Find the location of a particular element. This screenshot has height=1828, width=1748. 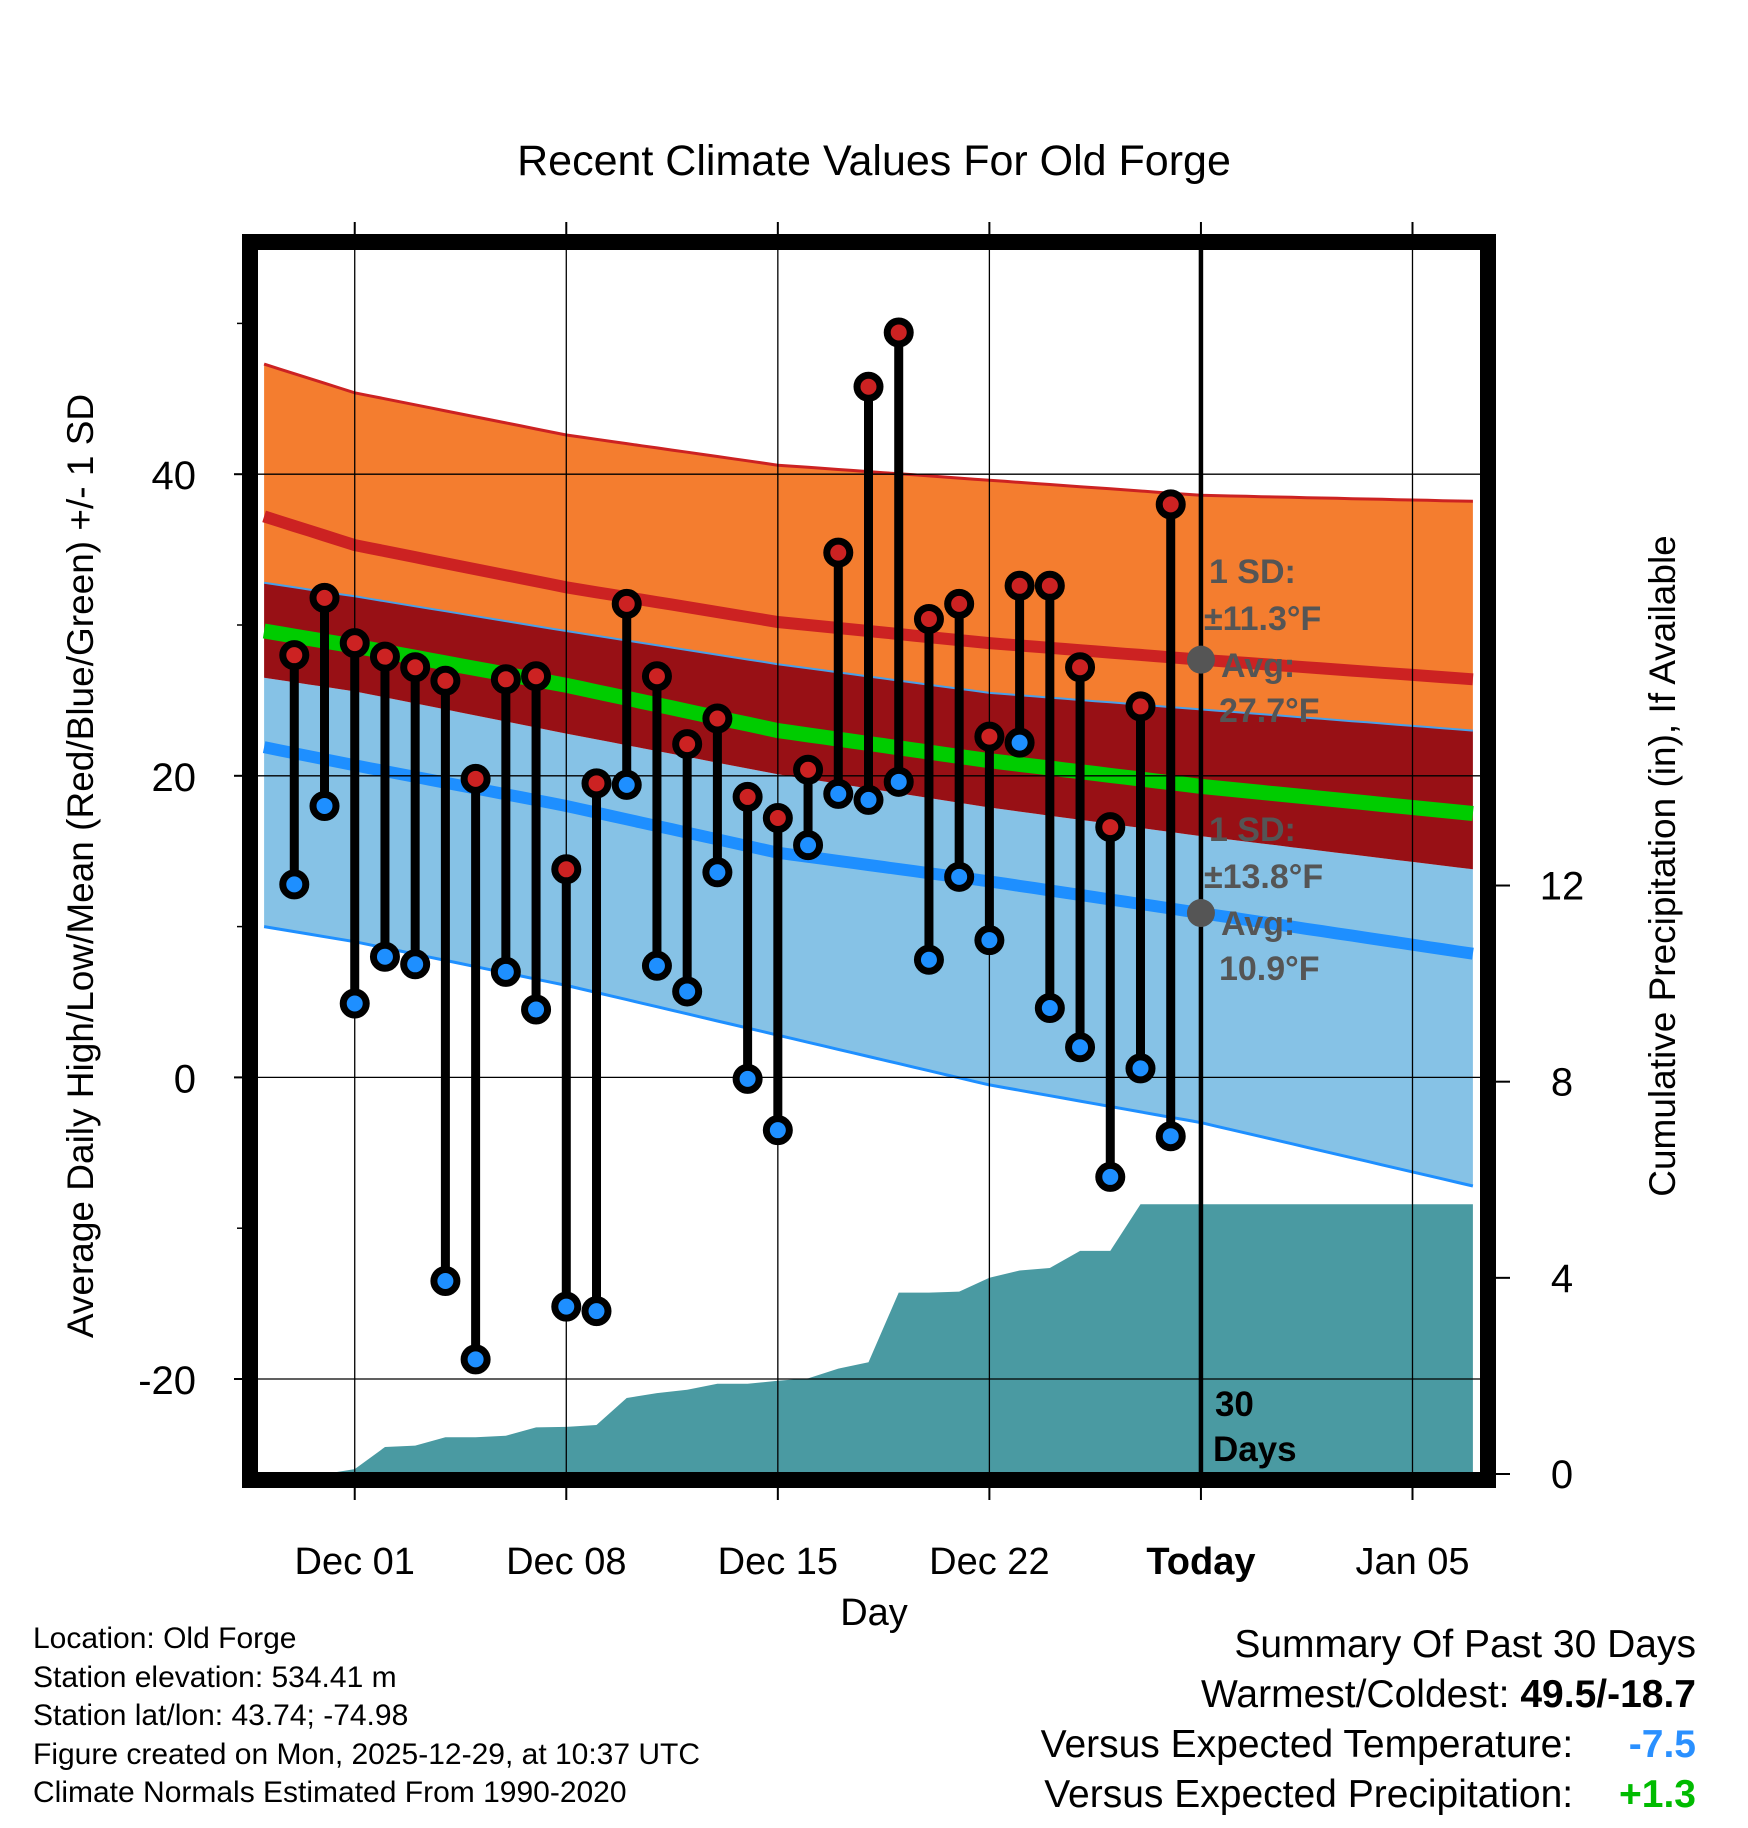

high-sd-value: ±11.3°F is located at coordinates (1262, 619).